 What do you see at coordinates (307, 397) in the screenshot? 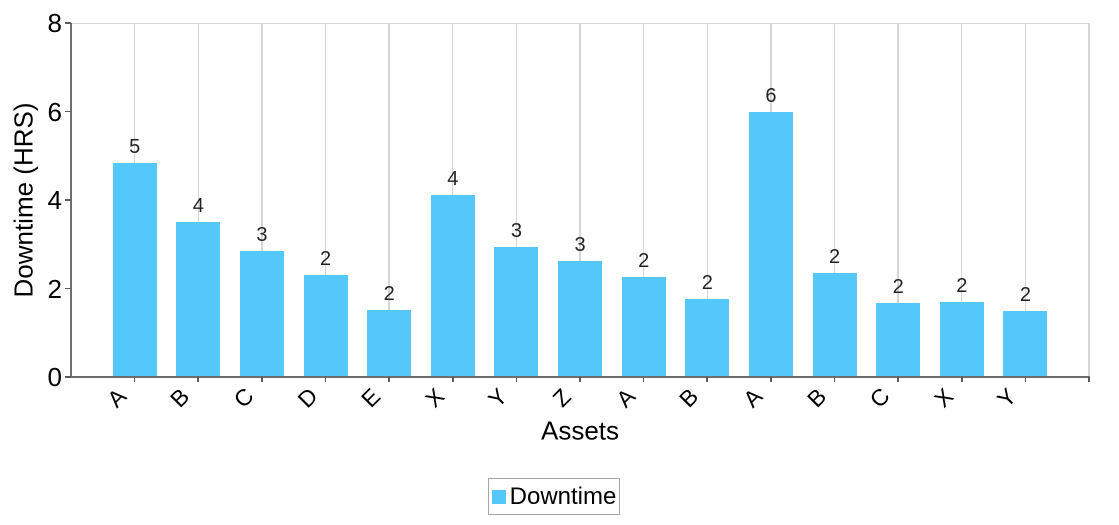
I see `x-category-label: D` at bounding box center [307, 397].